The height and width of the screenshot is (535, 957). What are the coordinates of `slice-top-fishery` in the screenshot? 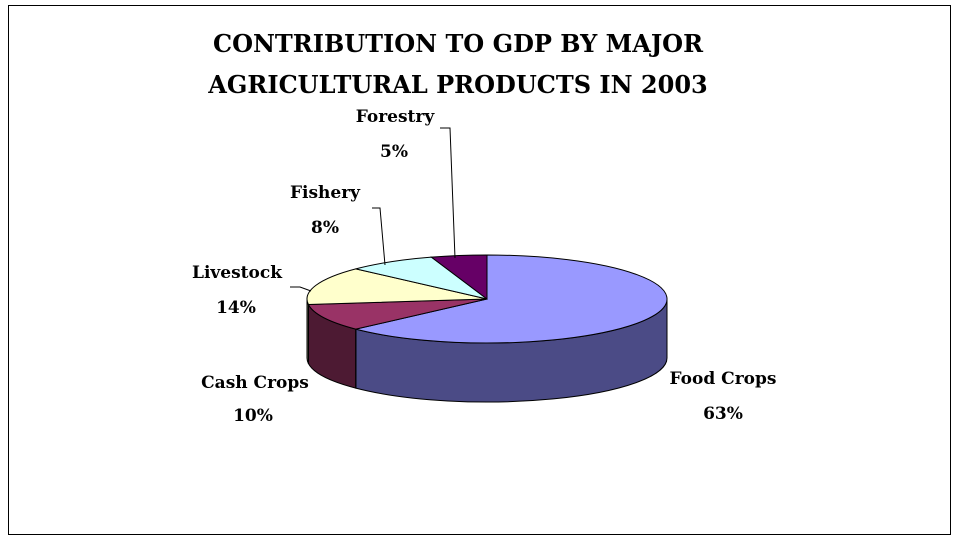 It's located at (421, 278).